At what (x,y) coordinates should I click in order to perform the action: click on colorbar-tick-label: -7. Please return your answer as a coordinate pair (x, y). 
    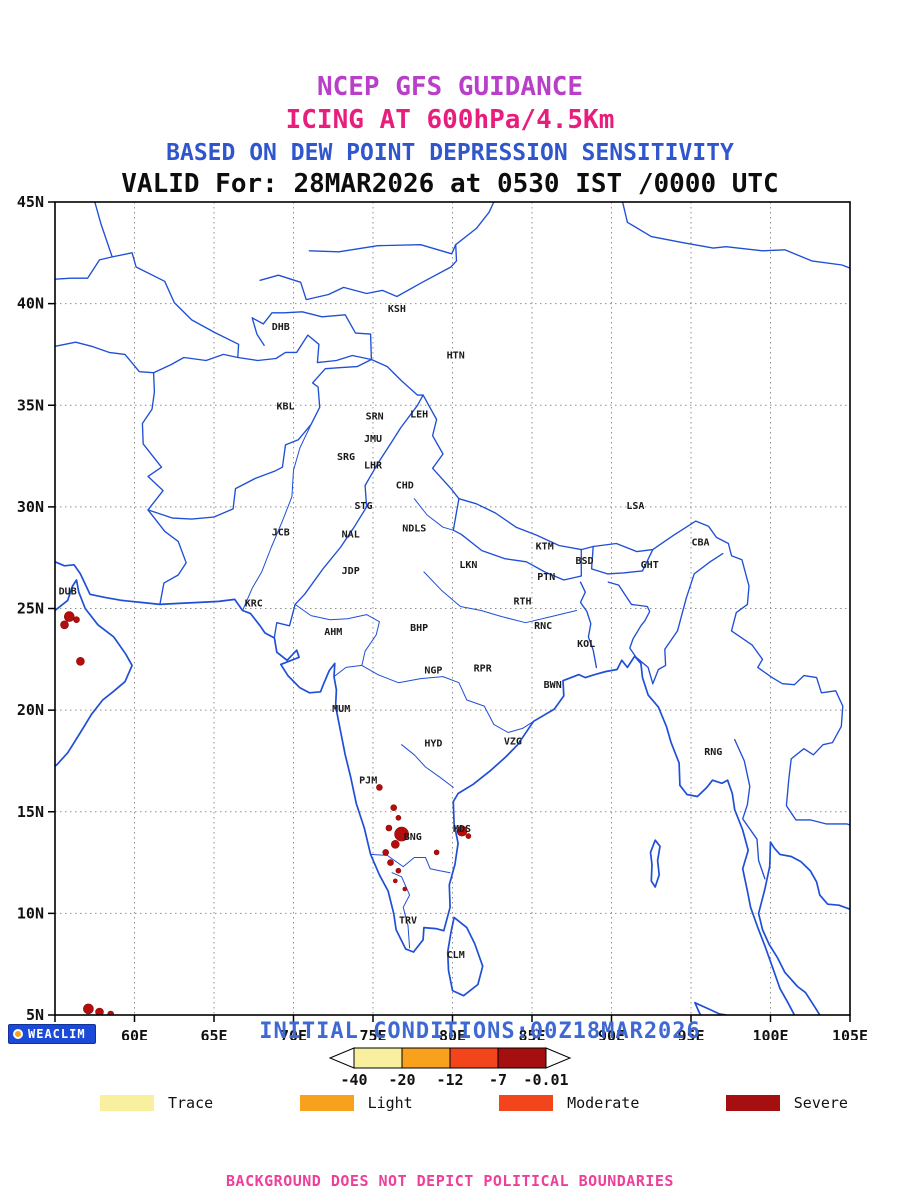
    Looking at the image, I should click on (498, 1080).